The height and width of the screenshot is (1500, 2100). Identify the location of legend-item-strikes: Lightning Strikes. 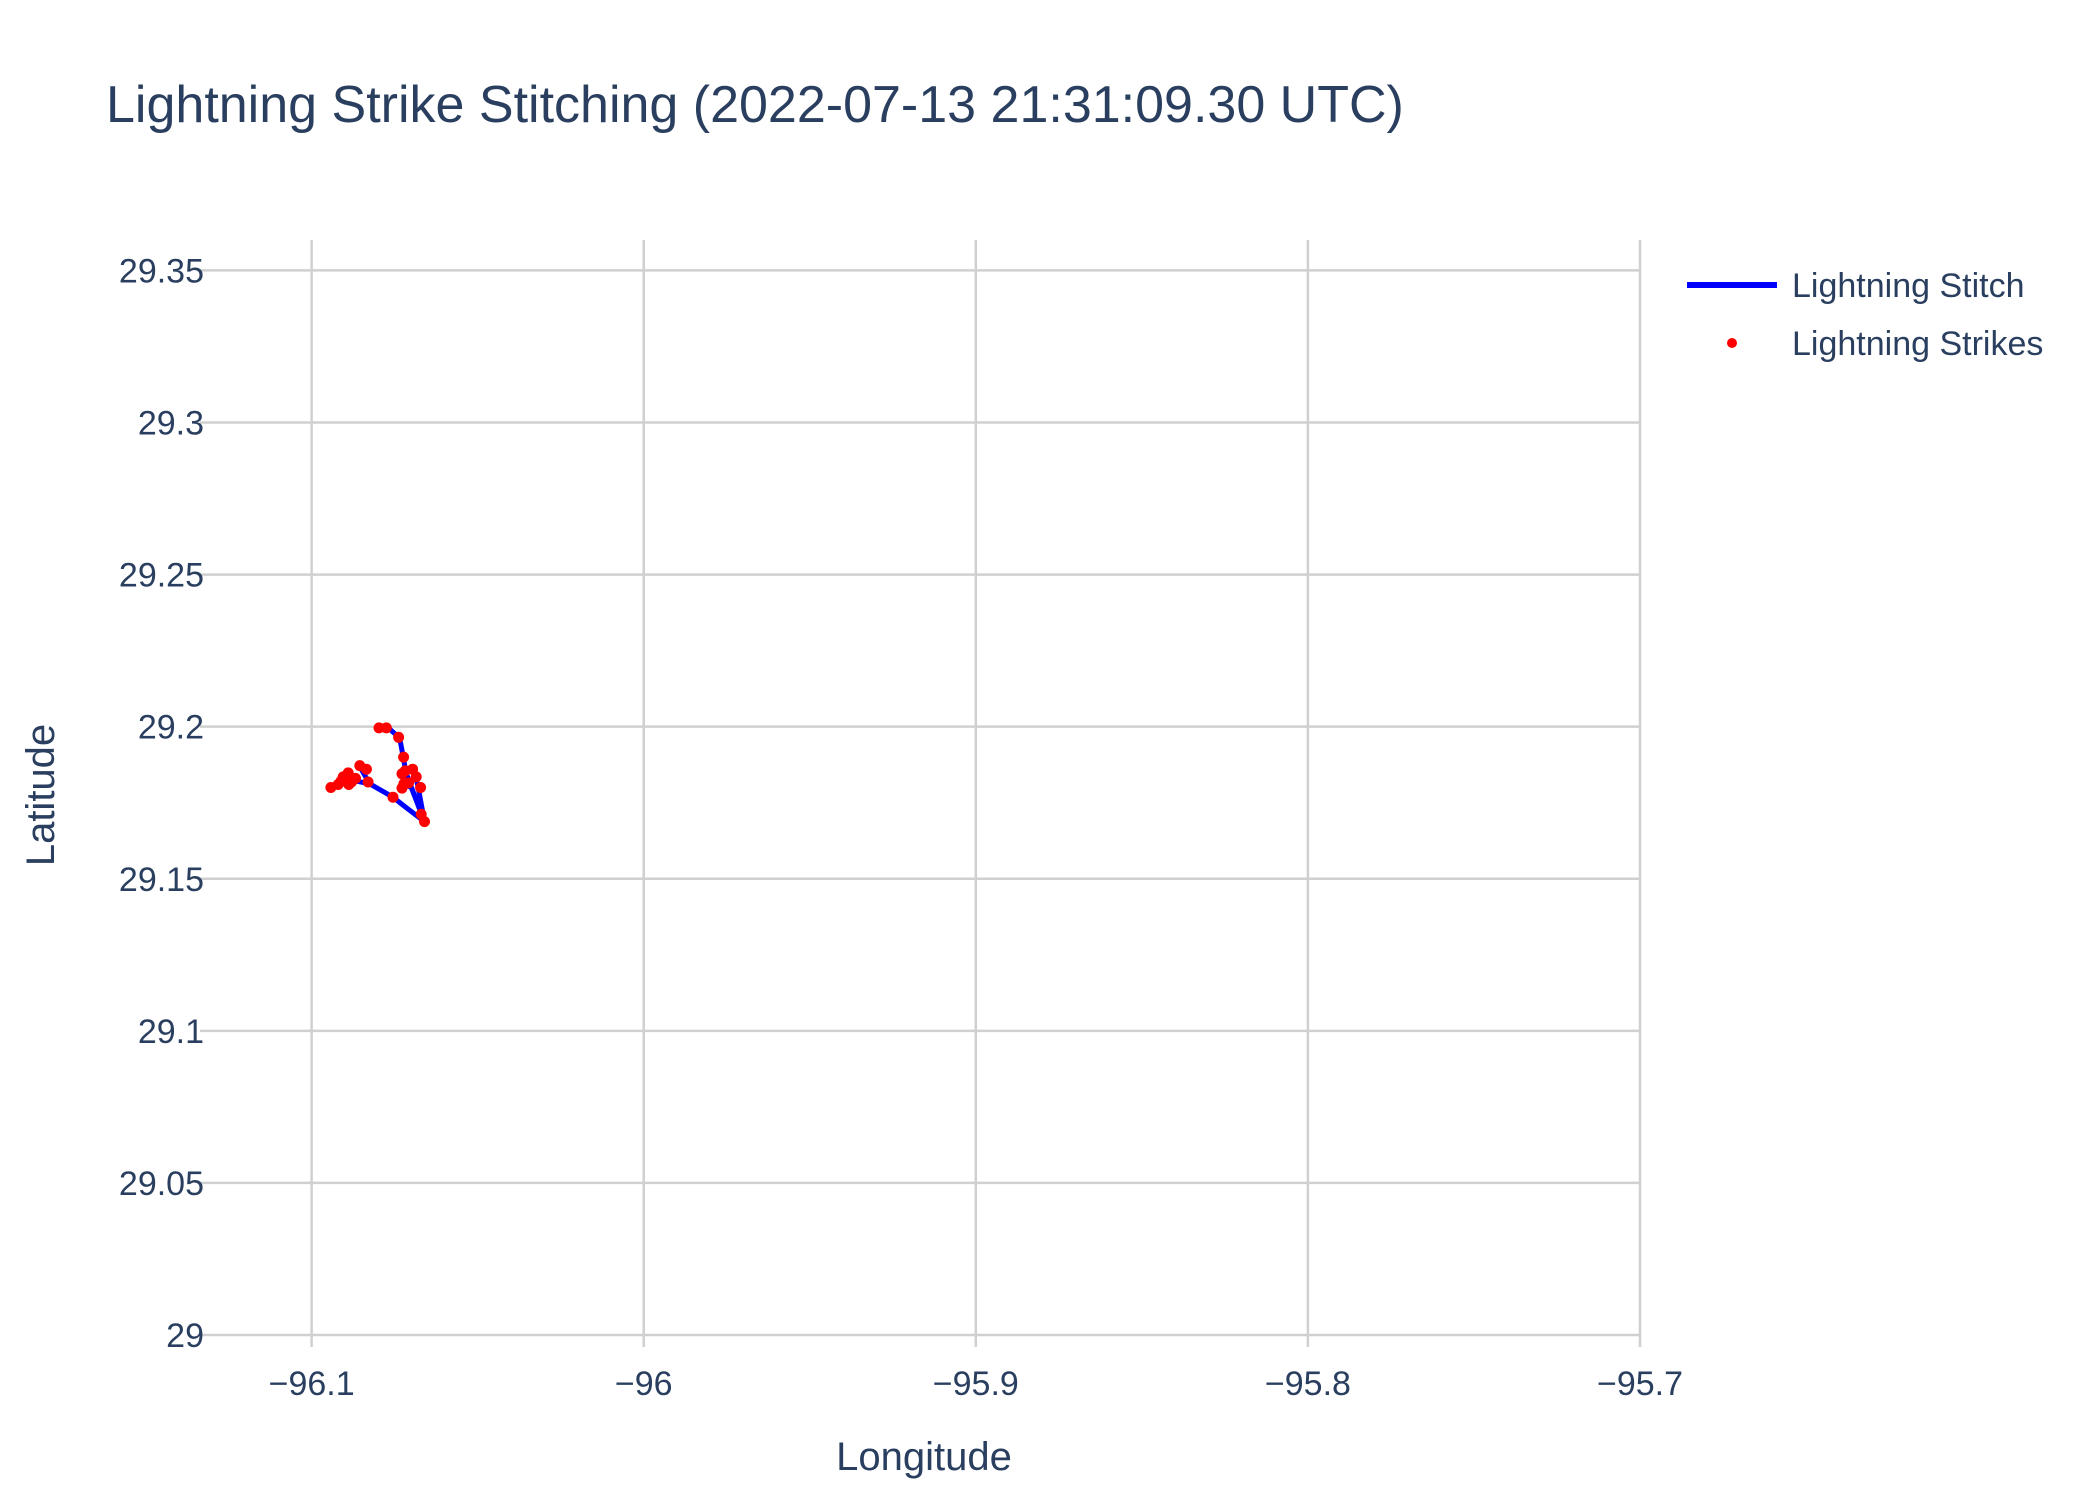
(1885, 344).